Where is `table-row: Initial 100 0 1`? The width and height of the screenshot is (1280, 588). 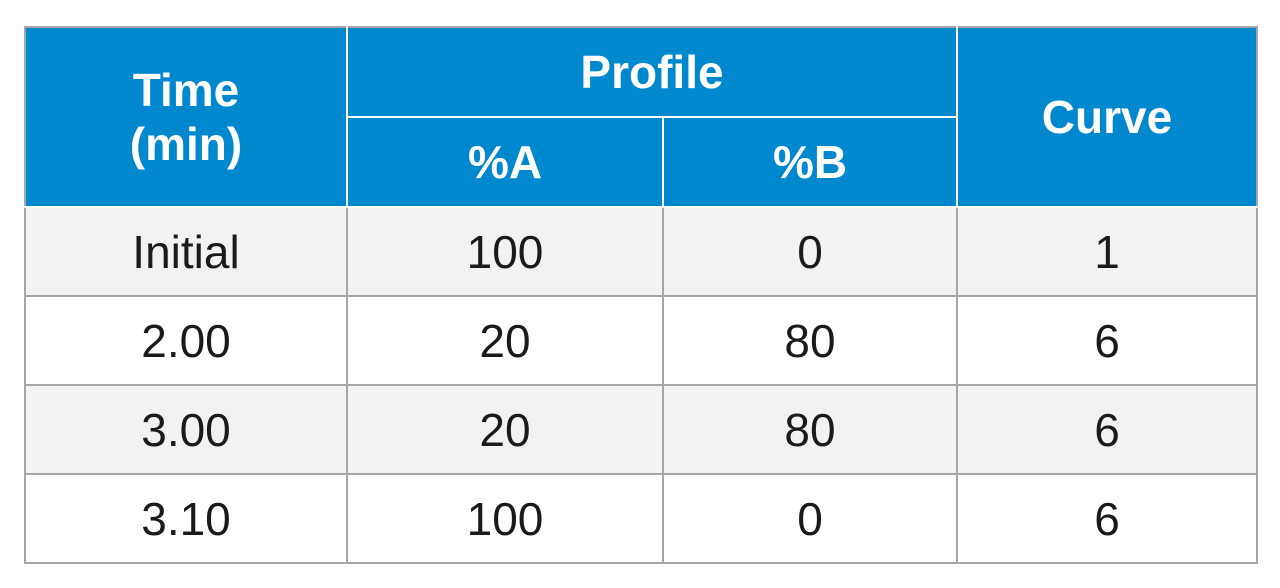 table-row: Initial 100 0 1 is located at coordinates (641, 251).